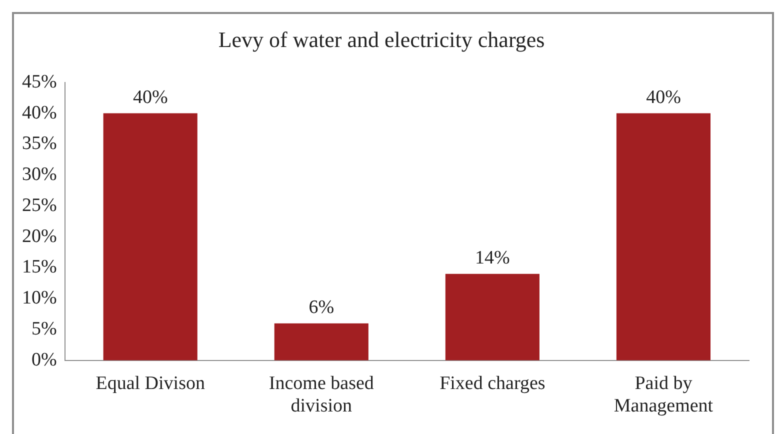  I want to click on y-tick-label: 45%, so click(39, 81).